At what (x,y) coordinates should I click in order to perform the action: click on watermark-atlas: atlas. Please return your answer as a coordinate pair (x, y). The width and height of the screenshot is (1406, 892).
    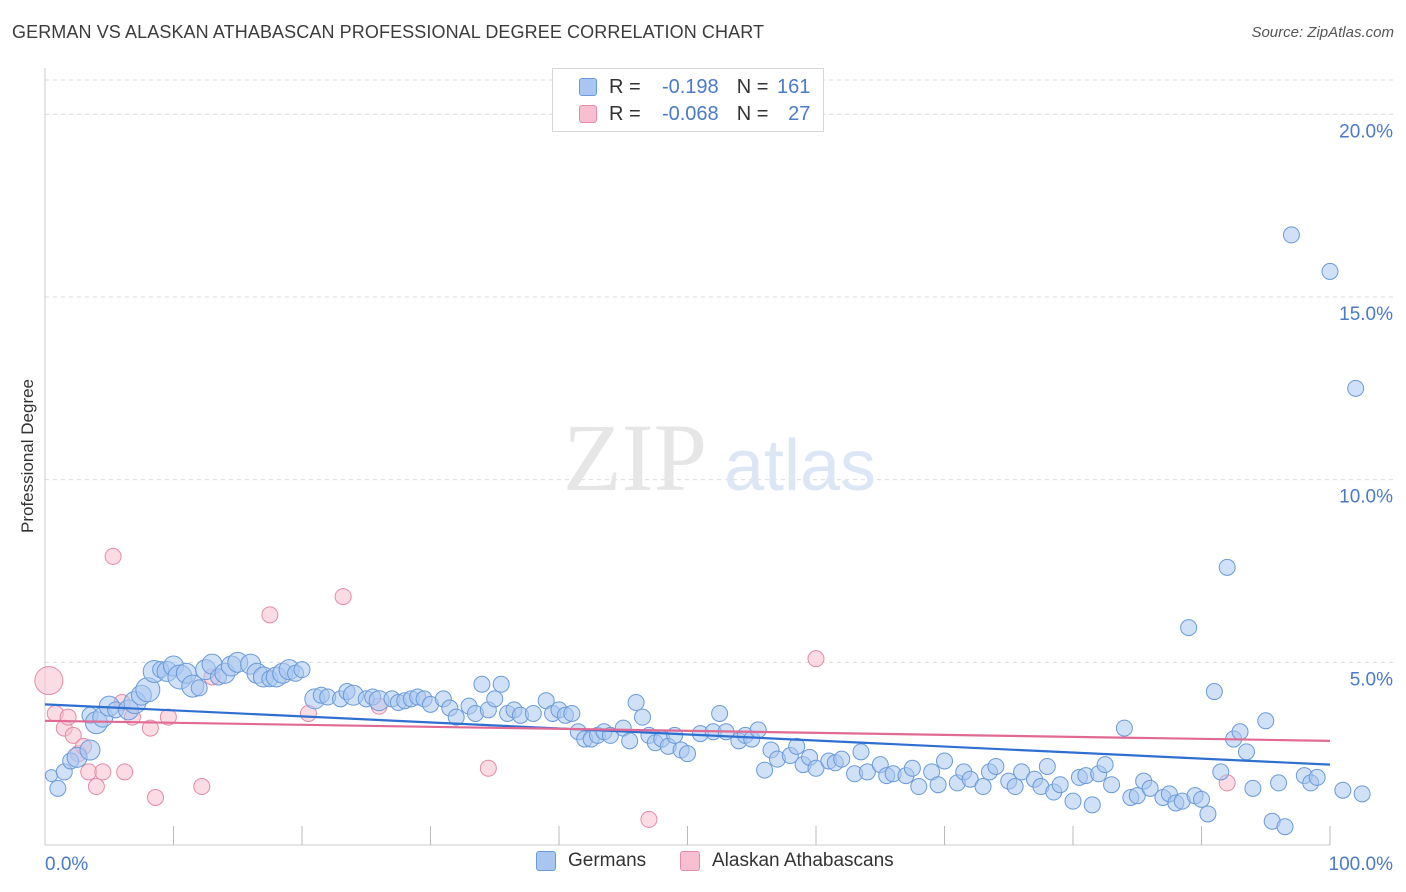
    Looking at the image, I should click on (800, 466).